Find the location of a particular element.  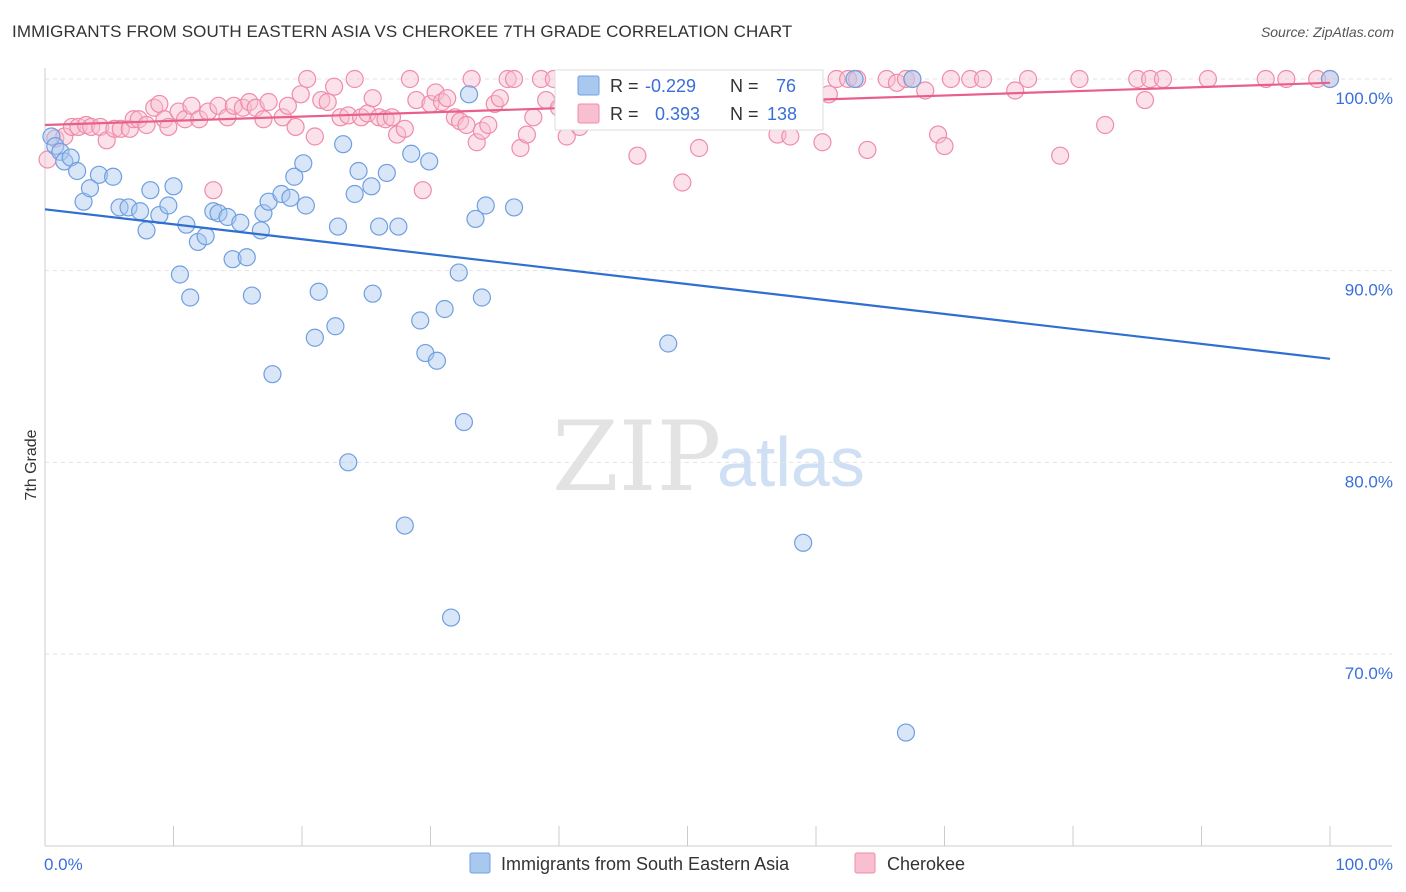

legend-swatch-pink is located at coordinates (865, 863).